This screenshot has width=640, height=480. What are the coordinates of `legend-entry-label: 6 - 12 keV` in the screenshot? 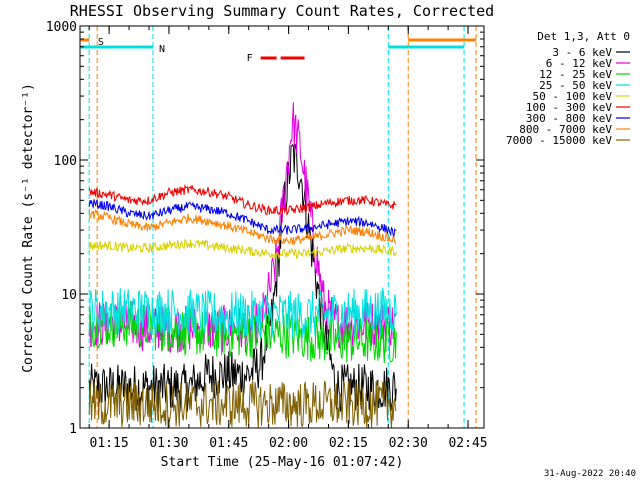 It's located at (579, 63).